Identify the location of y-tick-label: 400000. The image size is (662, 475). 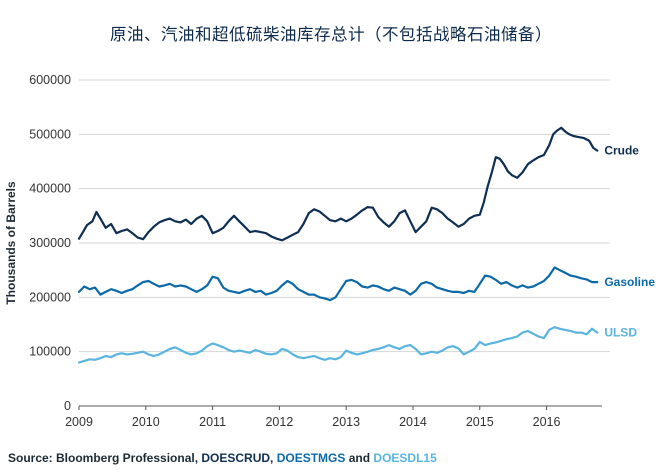
(50, 189).